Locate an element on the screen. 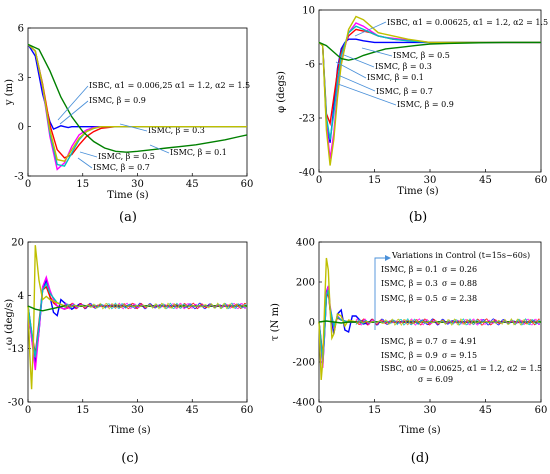 The image size is (550, 474). annotation-d-row4-right: σ = 4.91 is located at coordinates (459, 341).